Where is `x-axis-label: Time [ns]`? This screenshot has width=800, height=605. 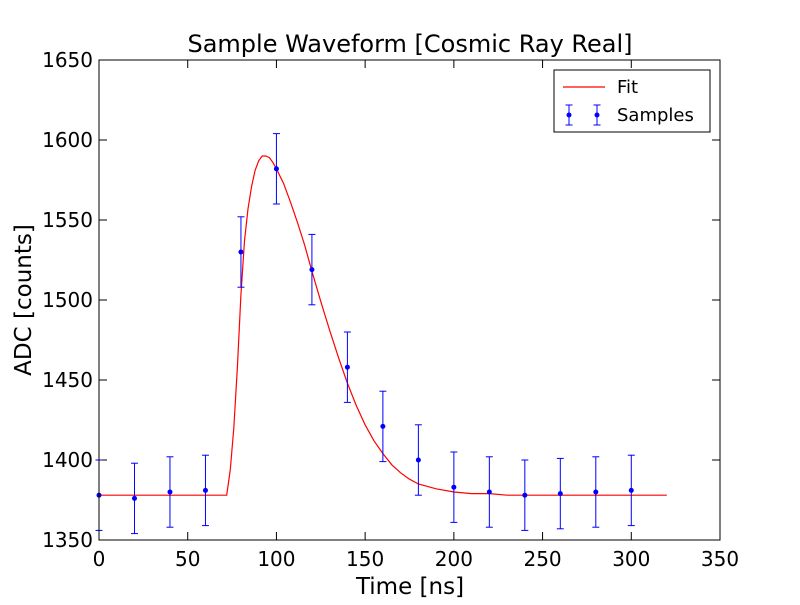 x-axis-label: Time [ns] is located at coordinates (409, 587).